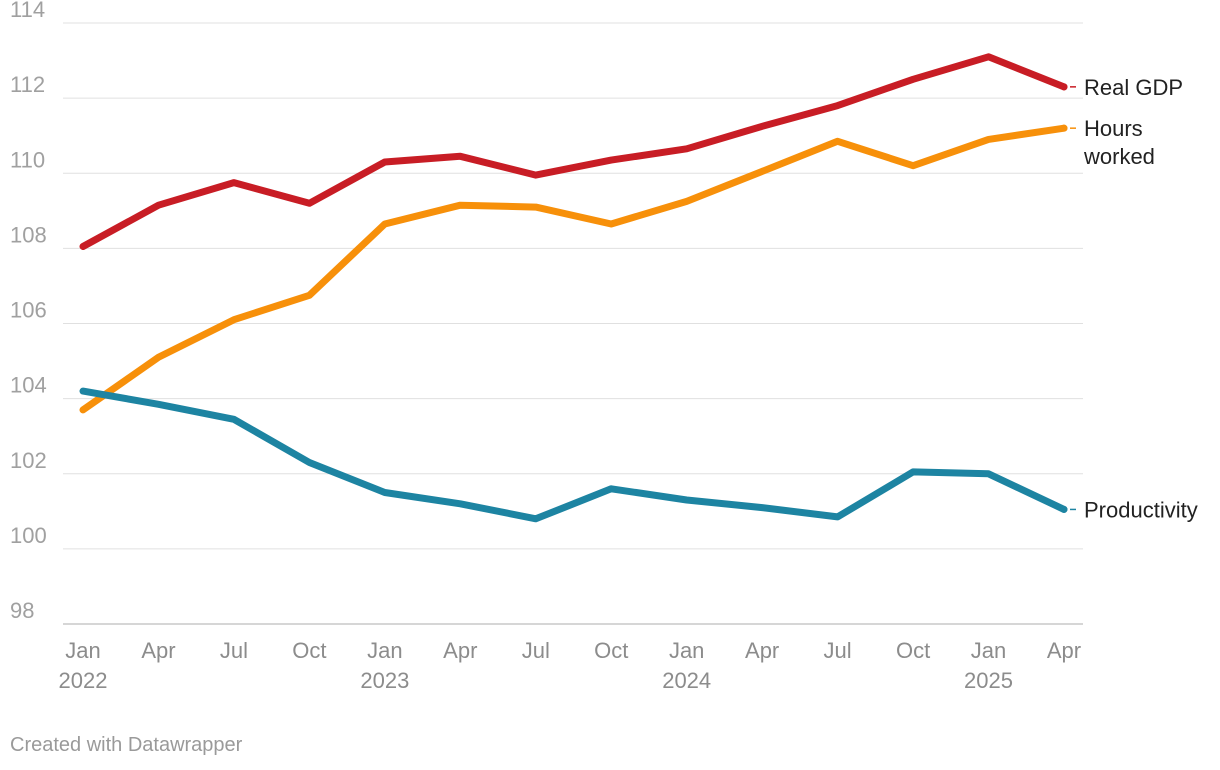 This screenshot has height=770, width=1220. I want to click on series-labels: Real GDP Hours worked Productivity, so click(1134, 298).